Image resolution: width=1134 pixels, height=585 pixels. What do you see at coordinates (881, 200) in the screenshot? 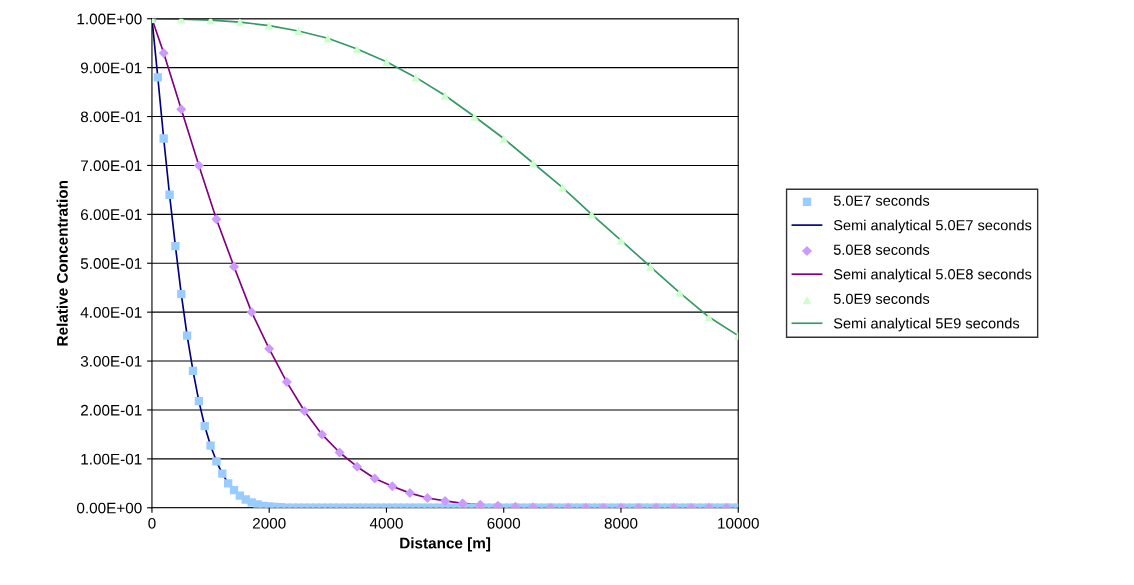
I see `legend-label: 5.0E7 seconds` at bounding box center [881, 200].